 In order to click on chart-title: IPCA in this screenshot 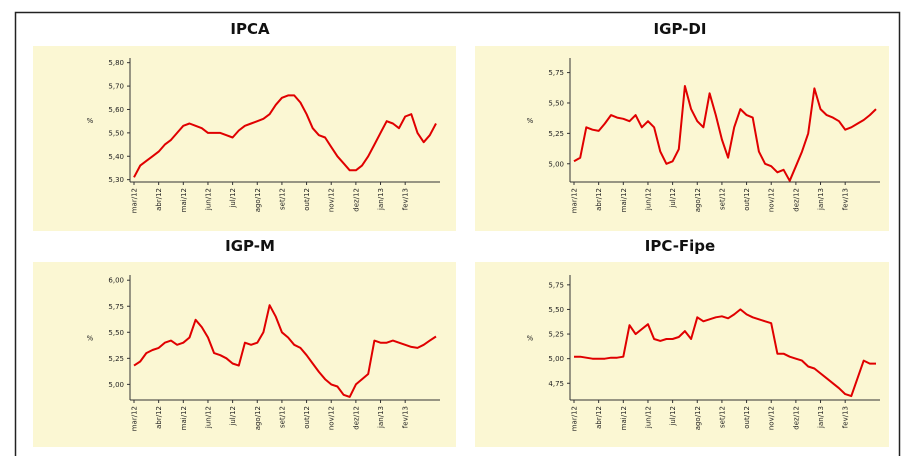, I will do `click(250, 29)`.